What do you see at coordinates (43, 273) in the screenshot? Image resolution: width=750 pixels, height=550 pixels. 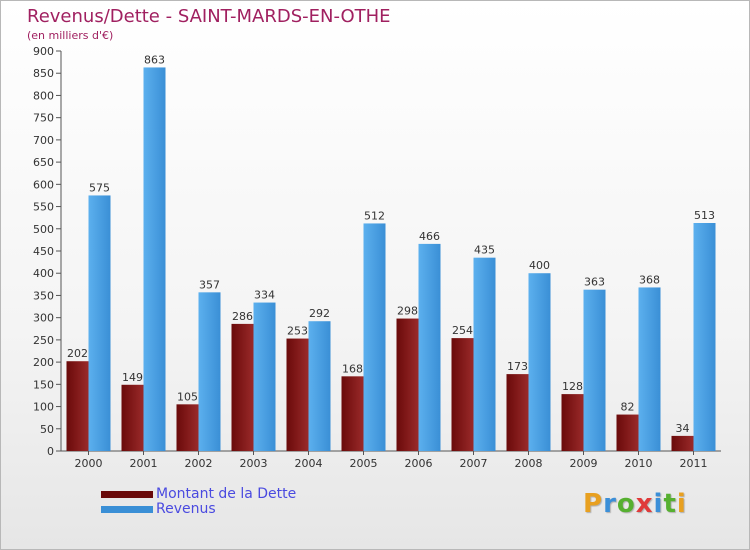 I see `y-tick-label: 400` at bounding box center [43, 273].